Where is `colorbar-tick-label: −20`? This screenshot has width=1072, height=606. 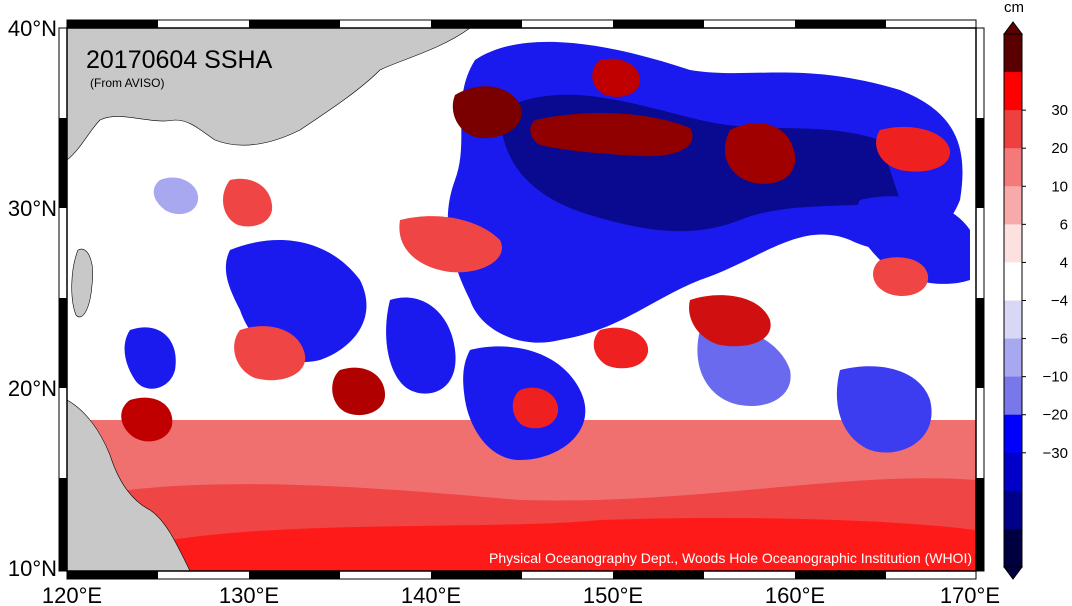 colorbar-tick-label: −20 is located at coordinates (1055, 415).